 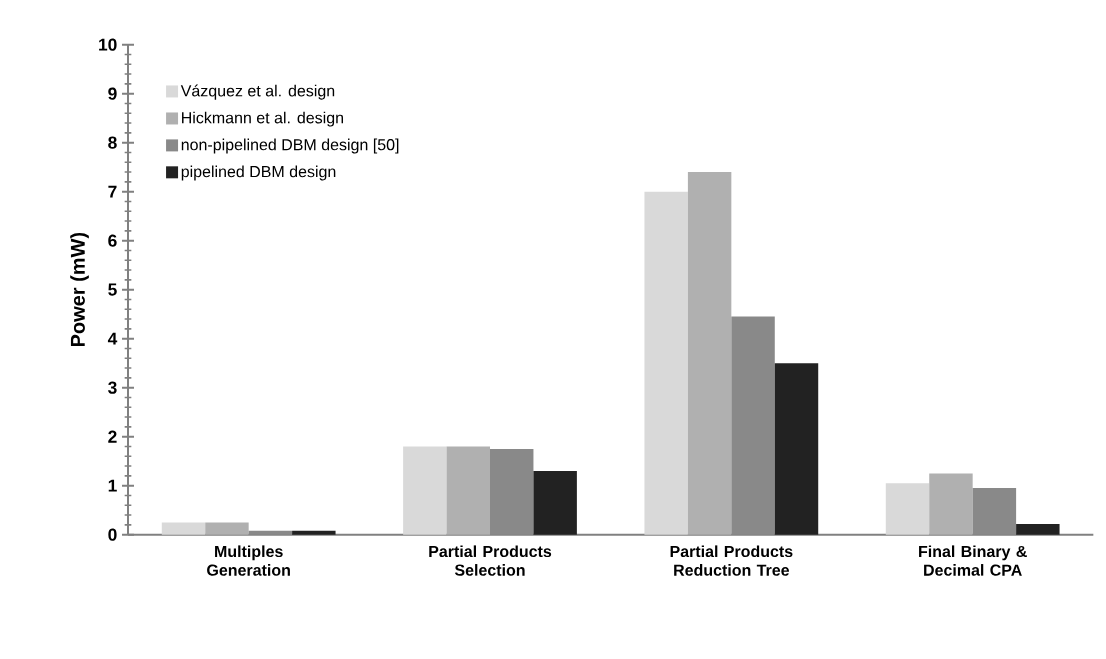 I want to click on y-tick-label: 3, so click(x=112, y=387).